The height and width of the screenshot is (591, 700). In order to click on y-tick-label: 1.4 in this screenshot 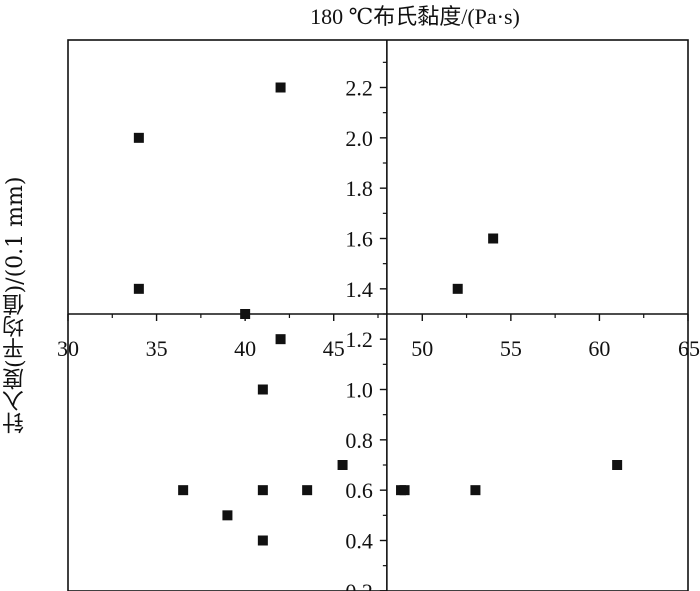, I will do `click(359, 289)`.